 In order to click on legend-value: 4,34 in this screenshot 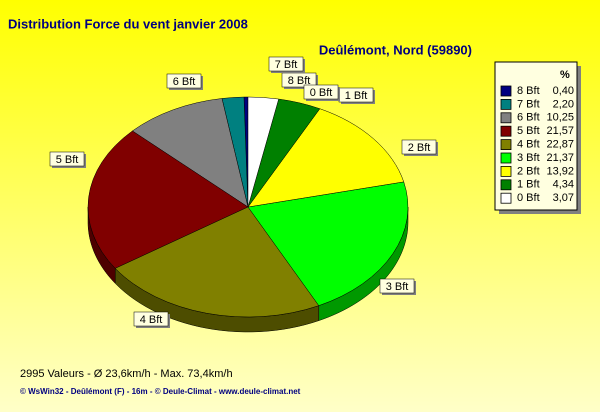, I will do `click(563, 185)`.